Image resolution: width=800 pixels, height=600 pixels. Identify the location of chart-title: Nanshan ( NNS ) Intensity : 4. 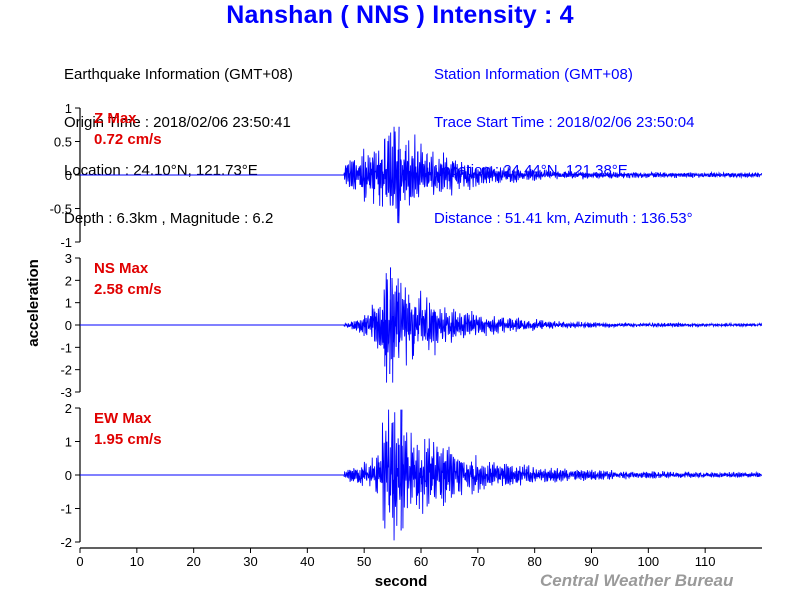
(400, 15).